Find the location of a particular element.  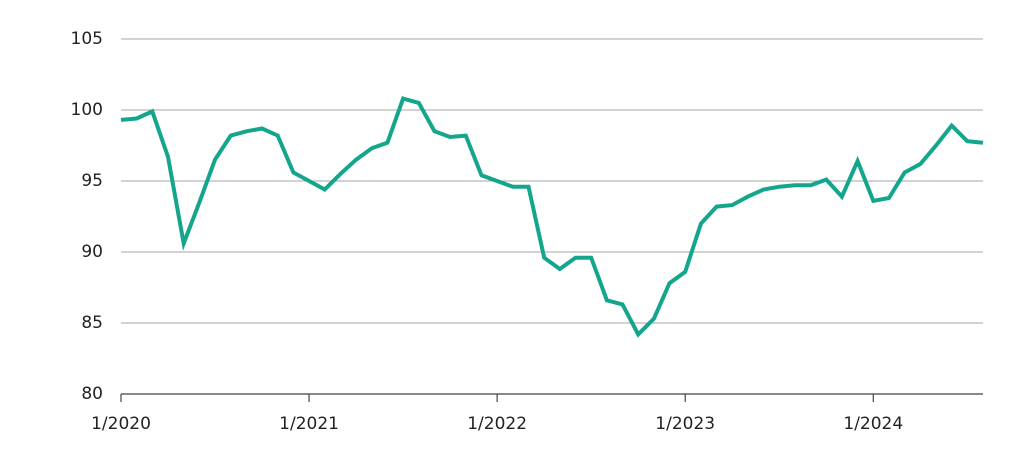

y-tick-label: 100 is located at coordinates (87, 110).